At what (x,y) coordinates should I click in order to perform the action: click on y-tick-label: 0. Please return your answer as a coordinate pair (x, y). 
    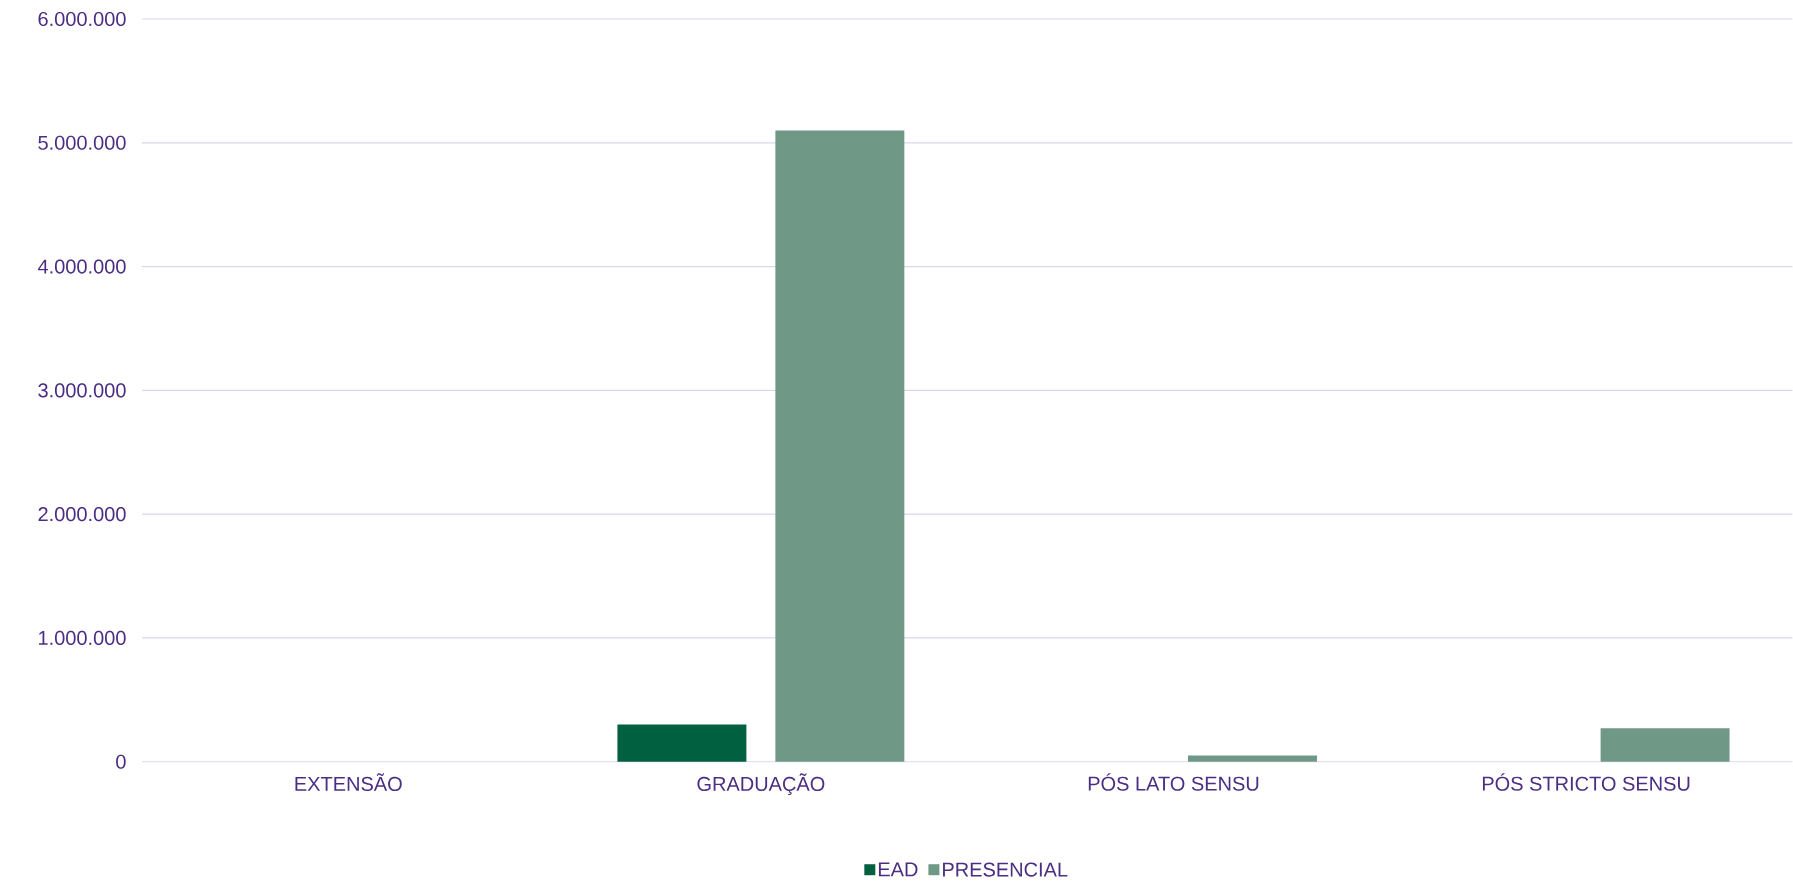
    Looking at the image, I should click on (121, 761).